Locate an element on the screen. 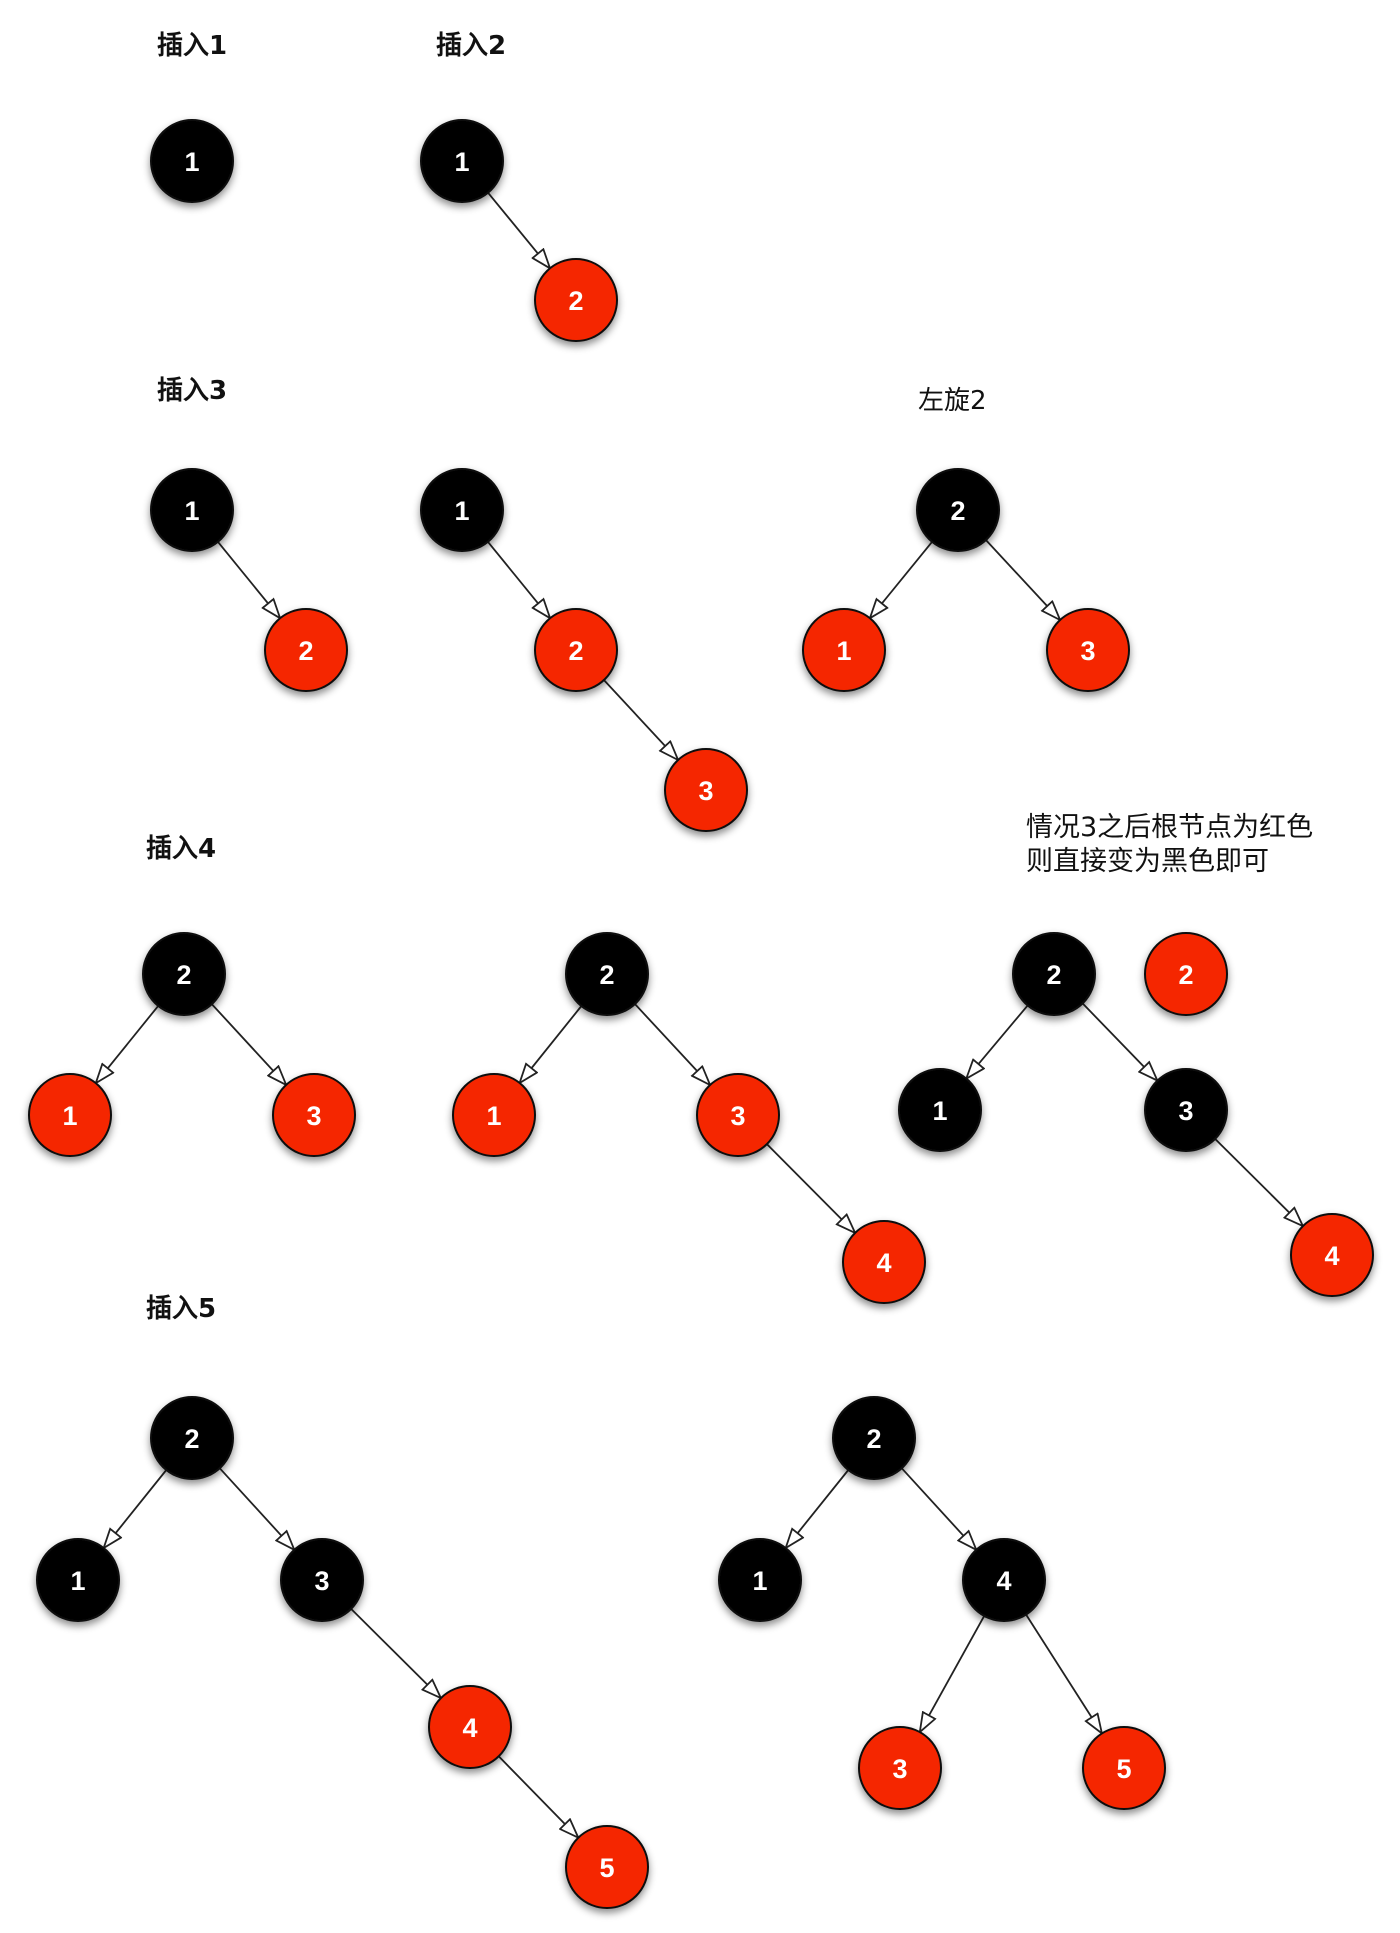 The width and height of the screenshot is (1400, 1933). tree-node-black: 4 is located at coordinates (1004, 1580).